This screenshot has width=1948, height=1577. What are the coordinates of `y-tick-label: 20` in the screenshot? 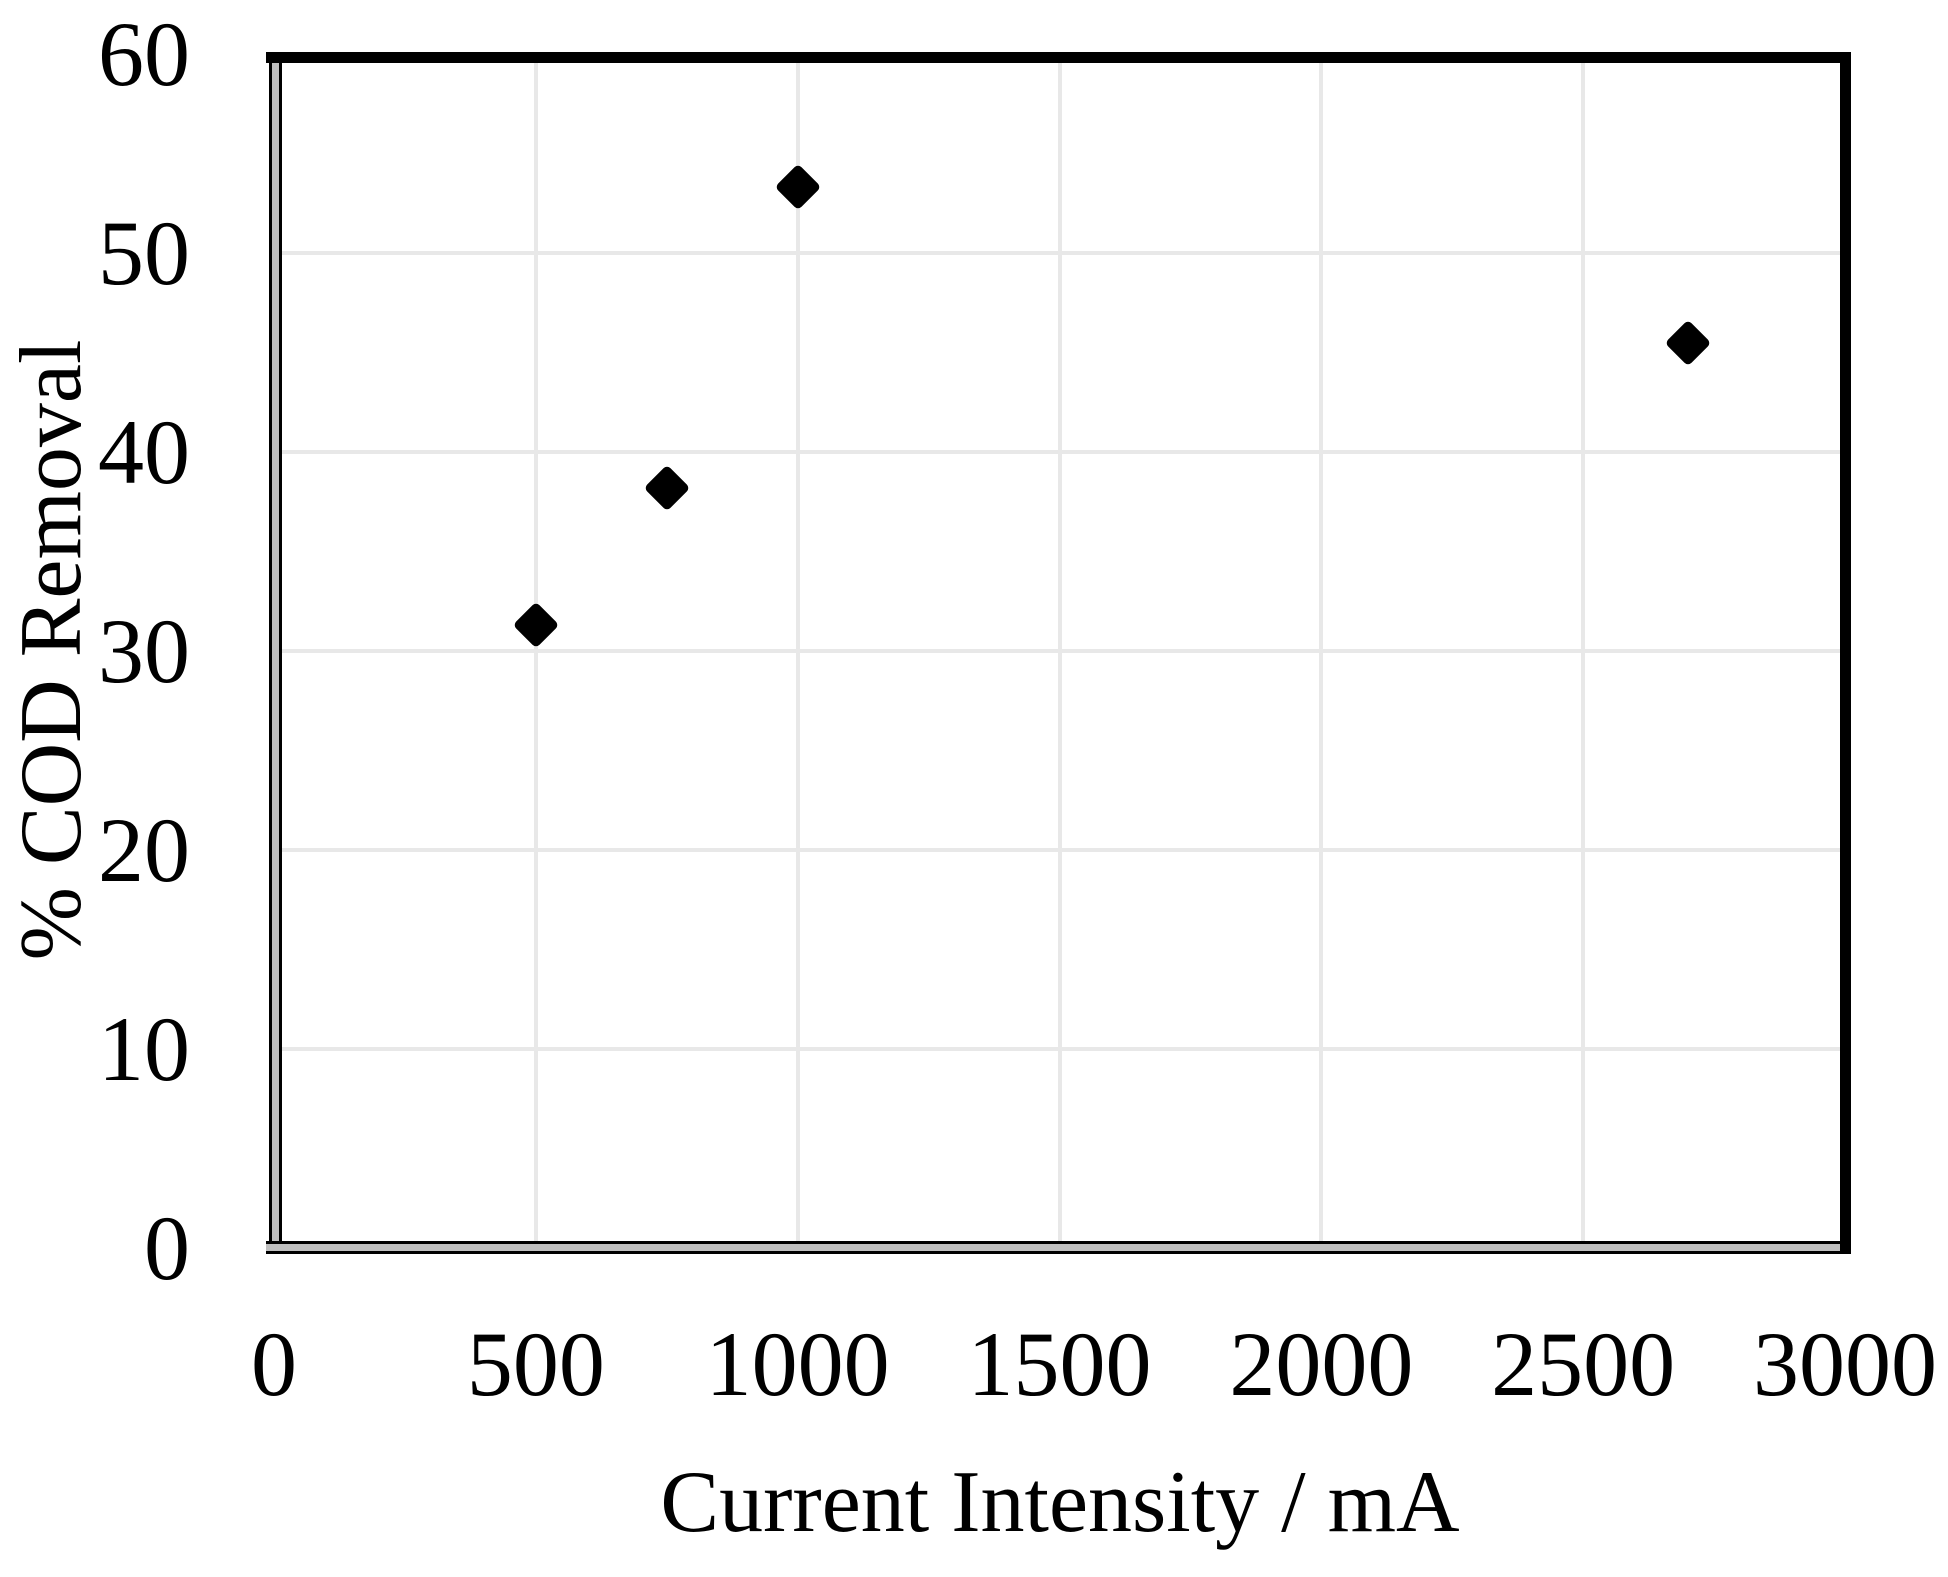 It's located at (144, 850).